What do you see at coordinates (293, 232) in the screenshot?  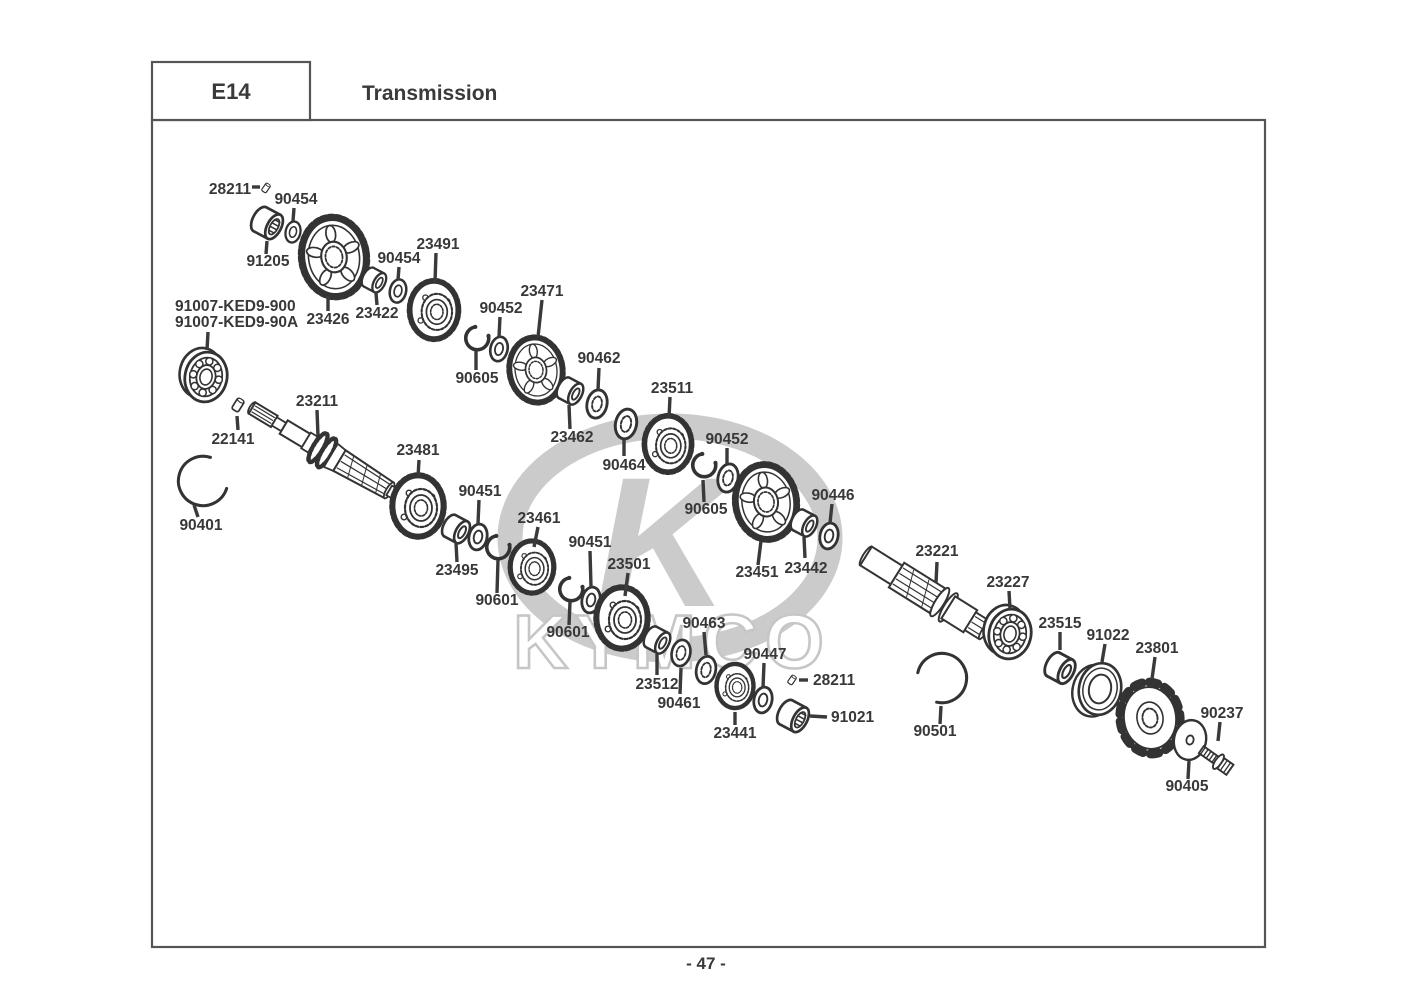 I see `washer-90454-top` at bounding box center [293, 232].